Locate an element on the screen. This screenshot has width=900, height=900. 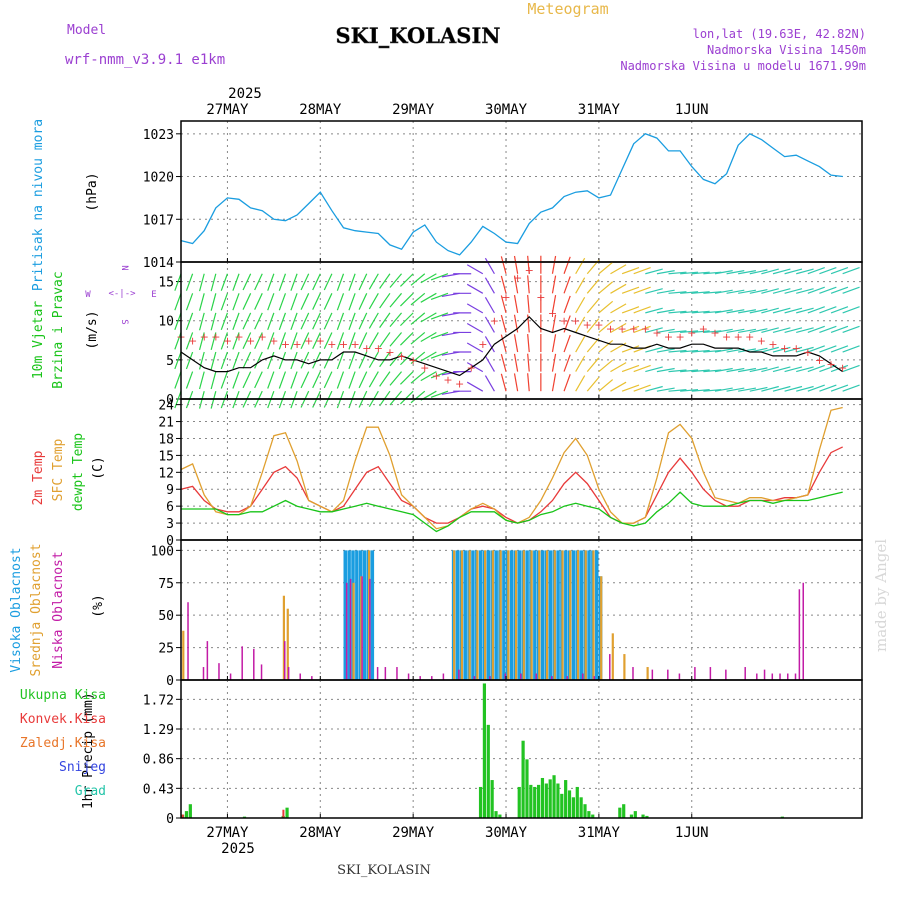
top-day-label: 1JUN is located at coordinates (692, 110).